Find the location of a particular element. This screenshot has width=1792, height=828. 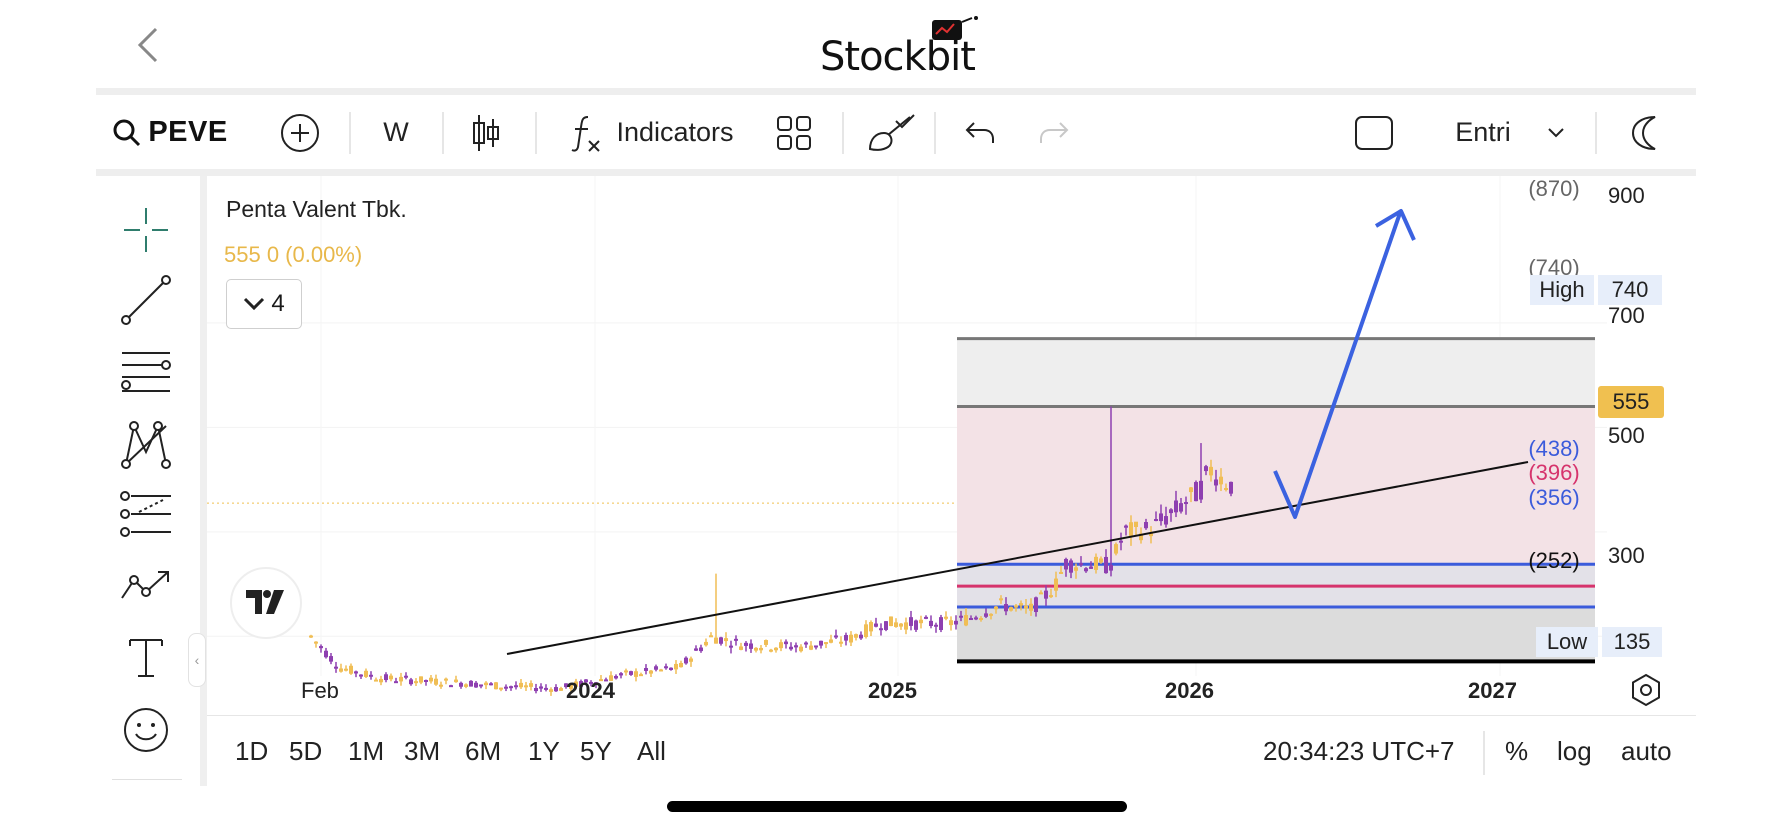

chevron-down-icon is located at coordinates (1556, 132).